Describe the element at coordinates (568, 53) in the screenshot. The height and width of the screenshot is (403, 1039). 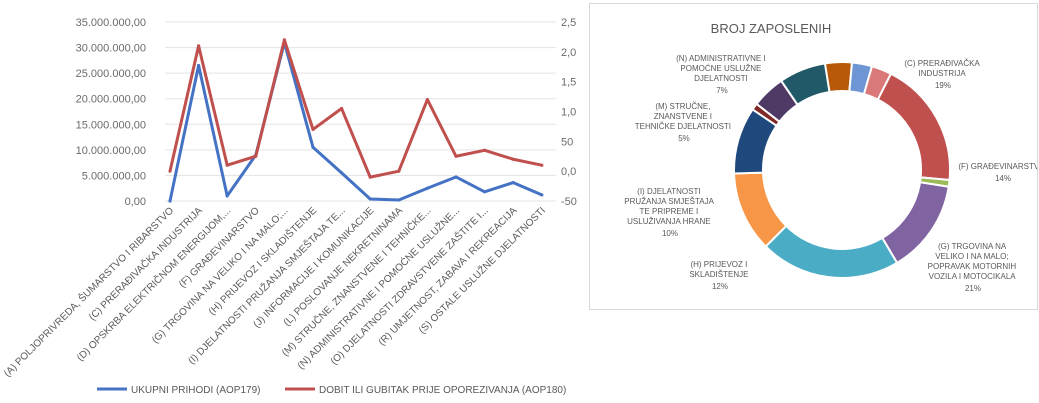
I see `y-right-tick: 2,0` at that location.